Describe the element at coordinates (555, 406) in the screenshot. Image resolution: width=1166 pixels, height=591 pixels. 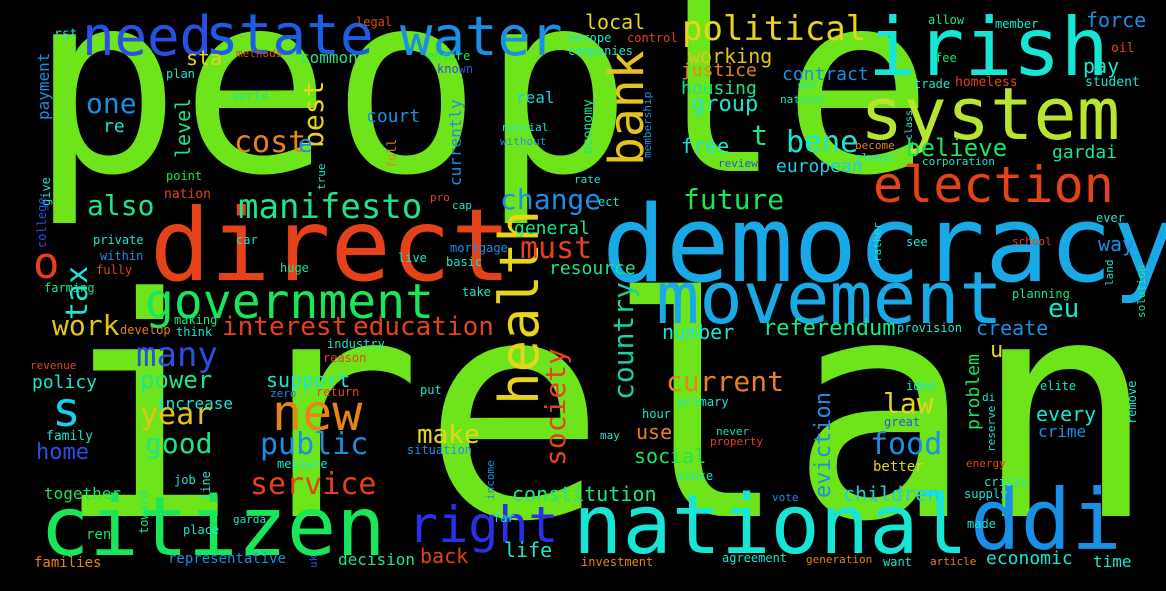
I see `word: society` at that location.